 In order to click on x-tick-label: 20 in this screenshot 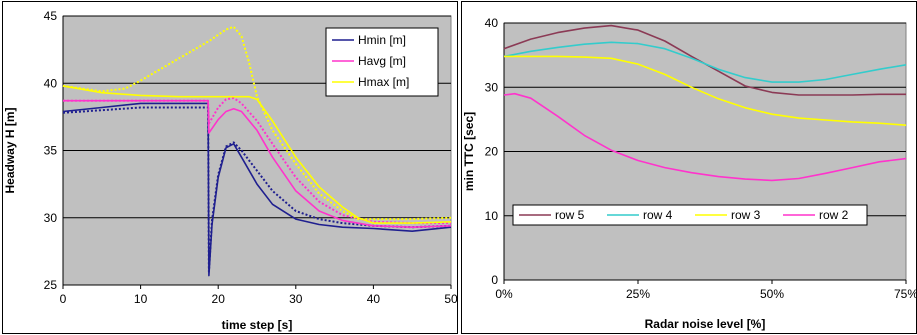, I will do `click(219, 299)`.